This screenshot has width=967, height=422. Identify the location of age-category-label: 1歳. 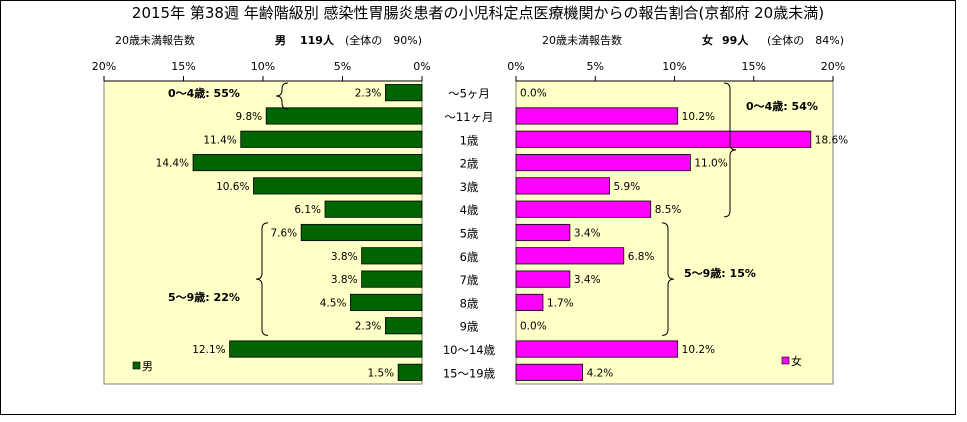
(469, 140).